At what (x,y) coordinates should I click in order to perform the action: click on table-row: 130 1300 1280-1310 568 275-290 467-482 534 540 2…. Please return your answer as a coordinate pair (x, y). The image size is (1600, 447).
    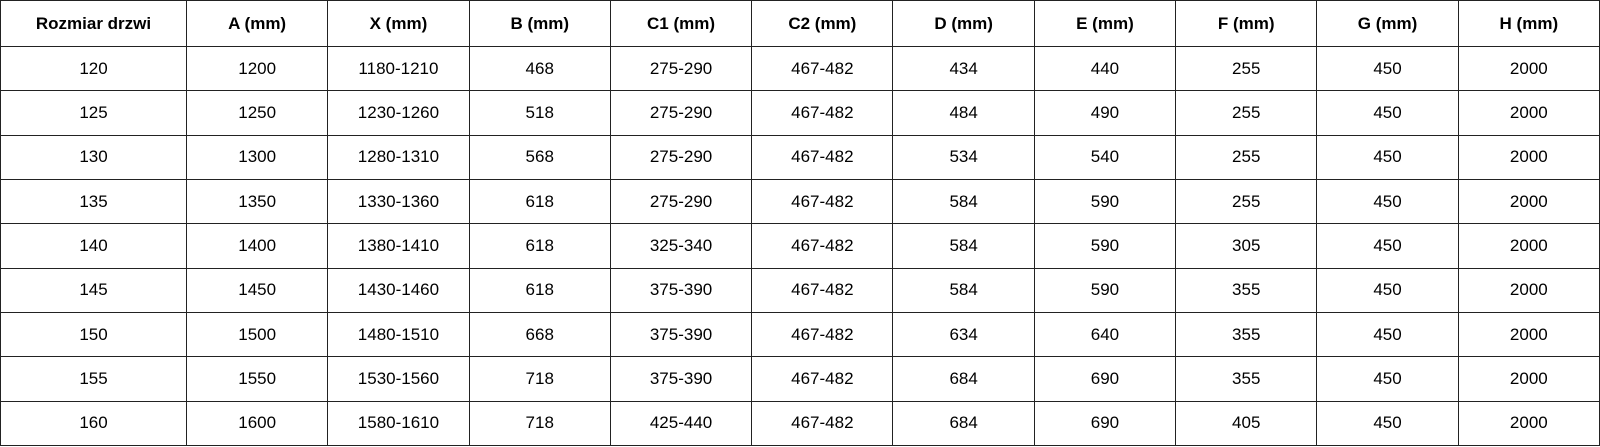
    Looking at the image, I should click on (800, 157).